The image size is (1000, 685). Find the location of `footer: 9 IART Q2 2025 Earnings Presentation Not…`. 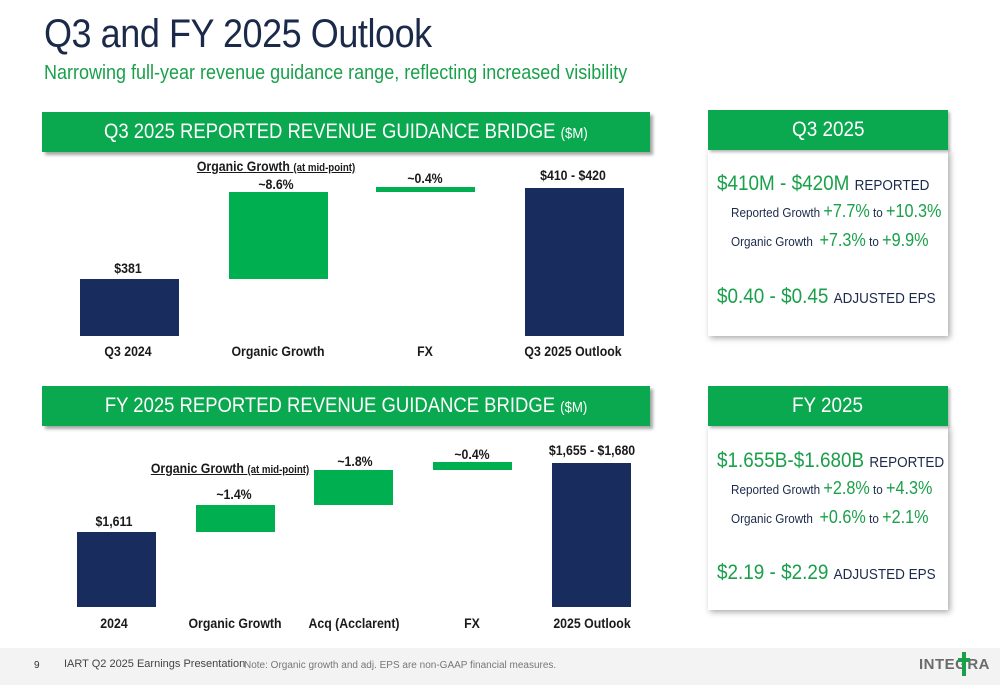

footer: 9 IART Q2 2025 Earnings Presentation Not… is located at coordinates (500, 666).